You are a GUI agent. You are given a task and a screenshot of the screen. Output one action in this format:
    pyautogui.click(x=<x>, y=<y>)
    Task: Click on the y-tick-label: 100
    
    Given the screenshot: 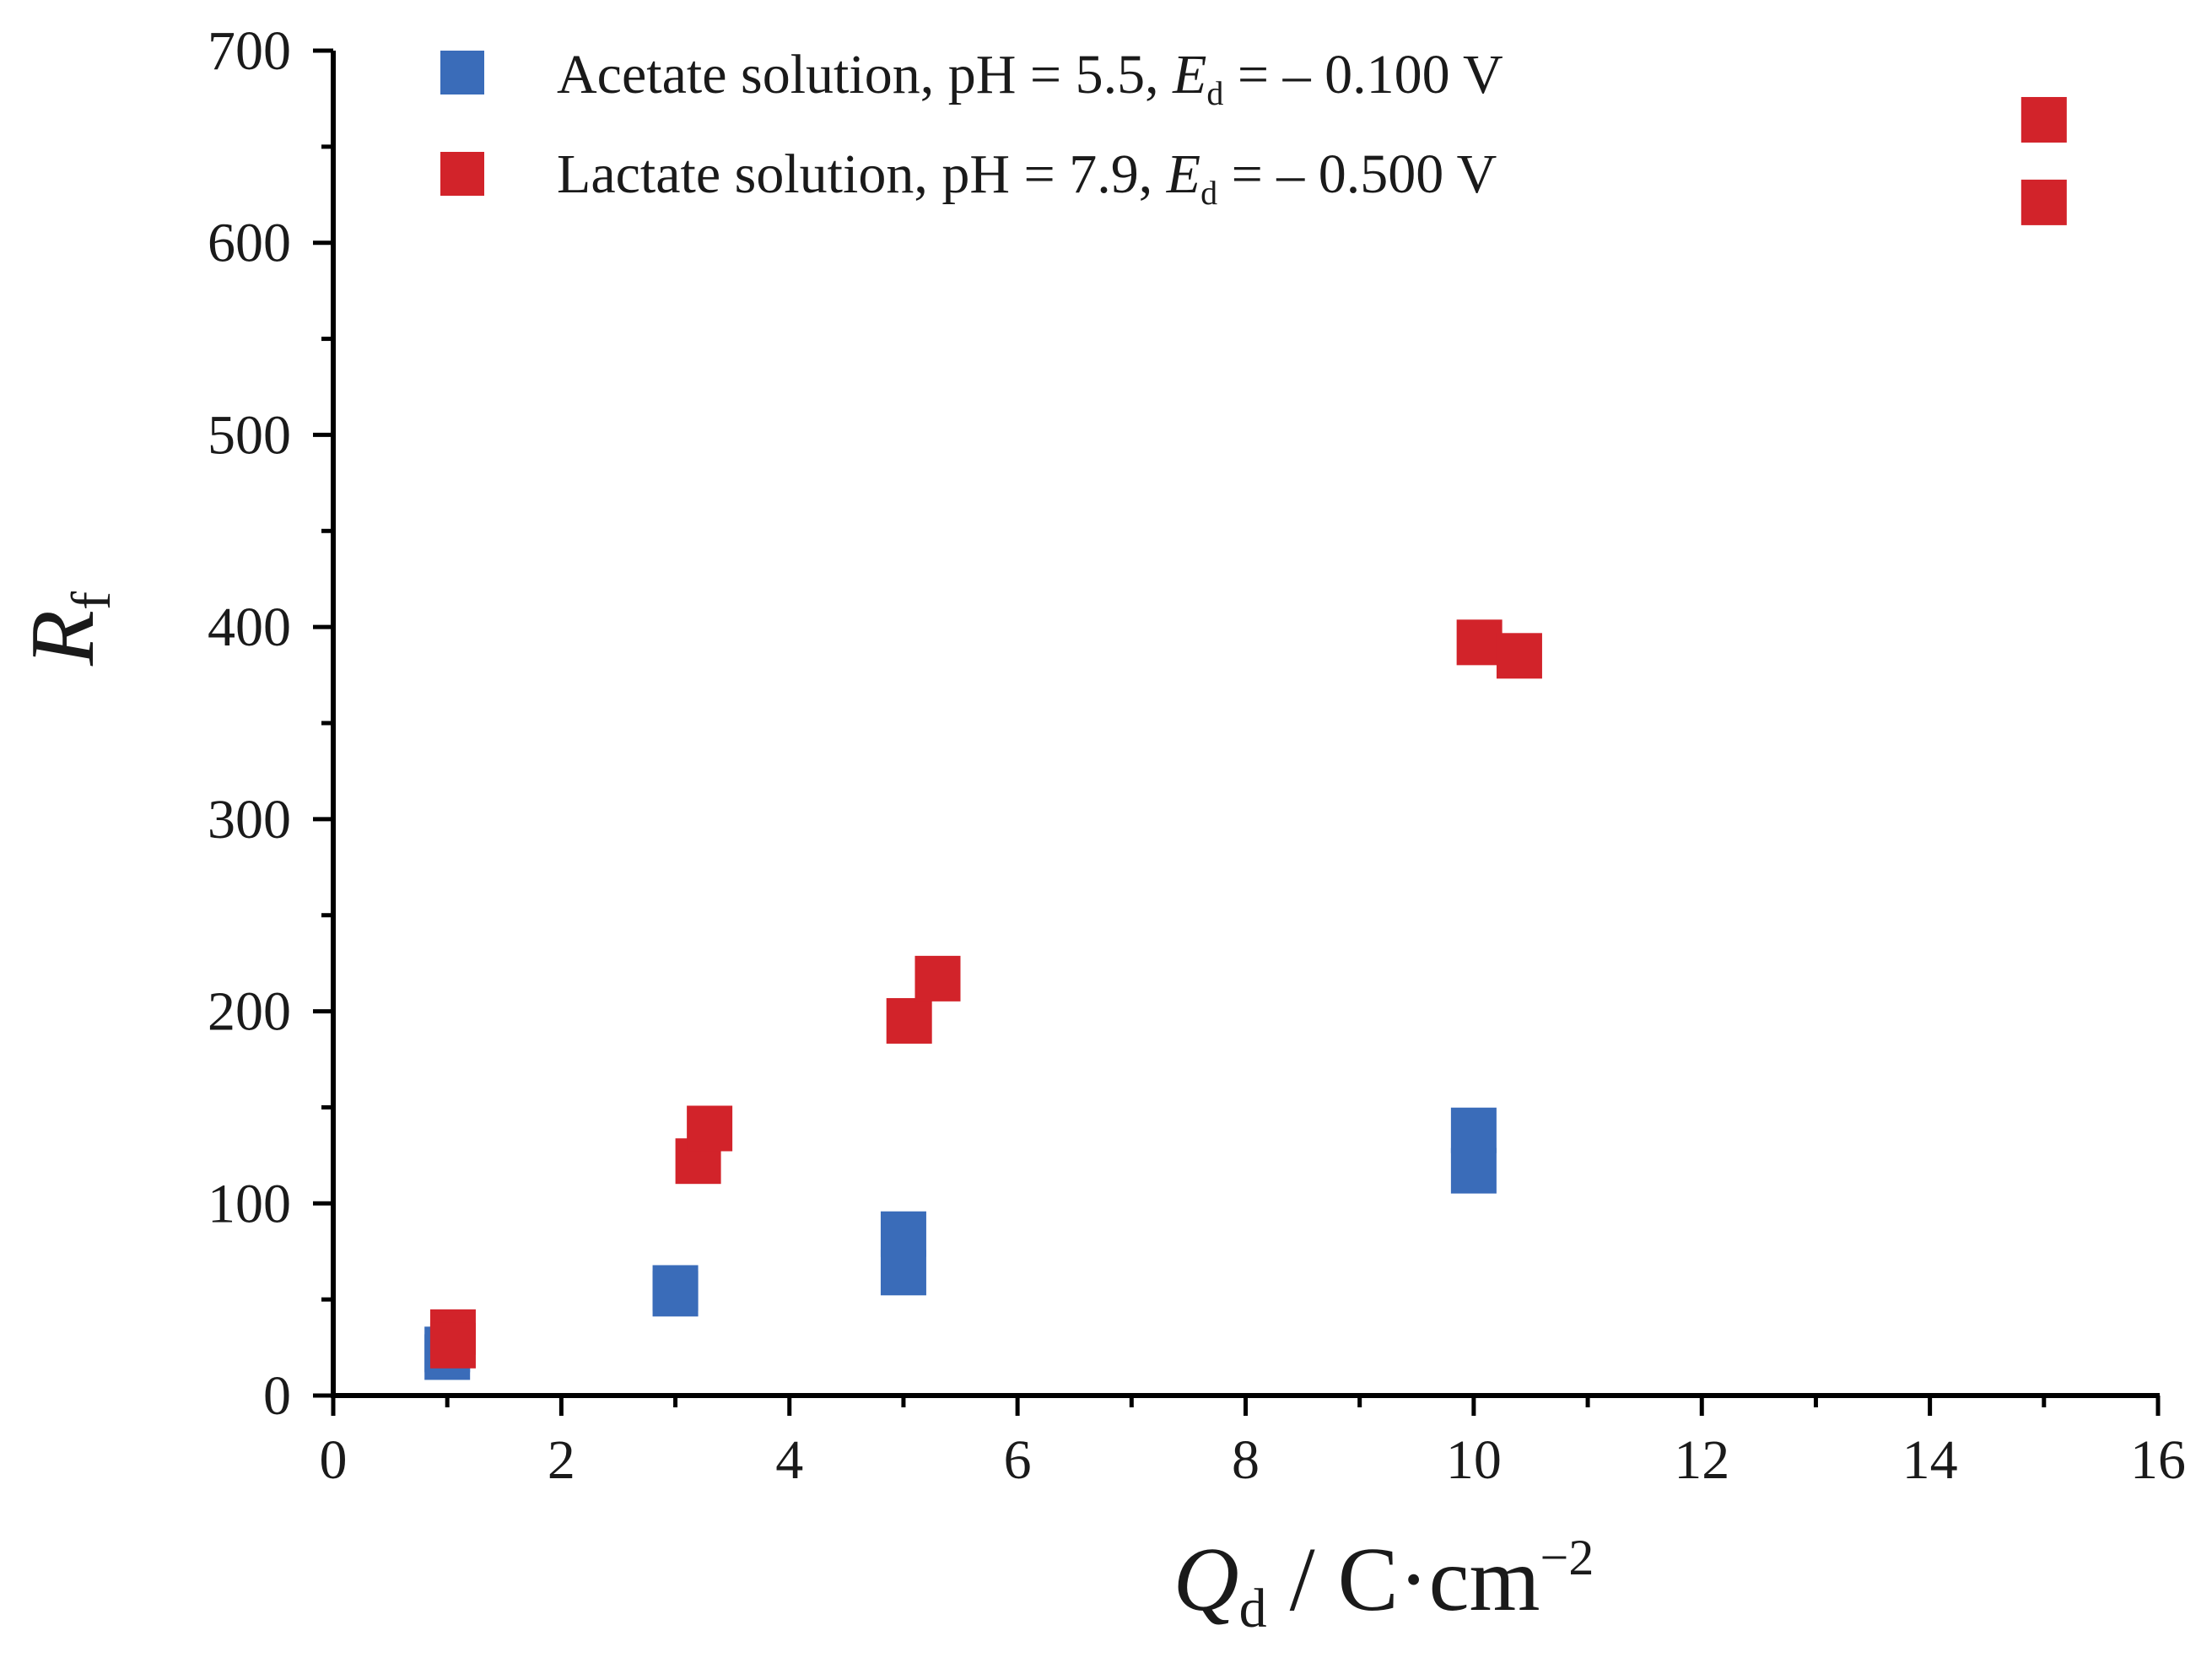 What is the action you would take?
    pyautogui.click(x=249, y=1204)
    